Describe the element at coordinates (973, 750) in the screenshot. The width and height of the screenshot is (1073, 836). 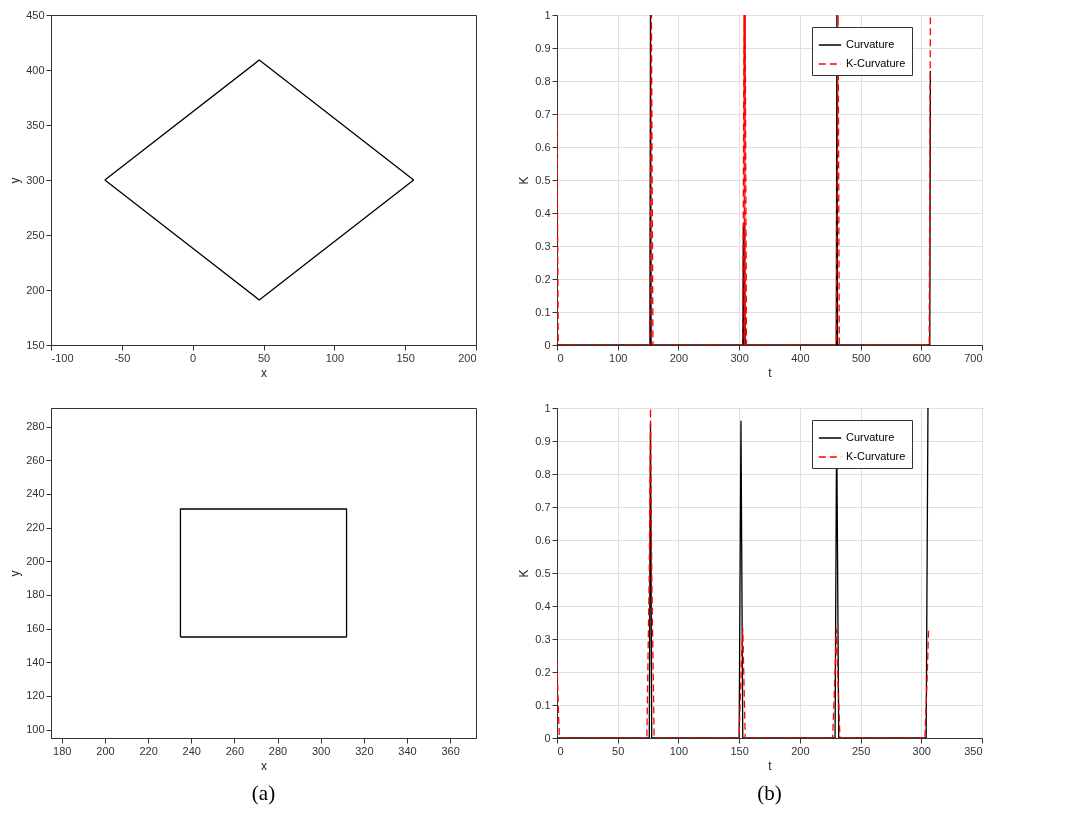
I see `x-tick-label: 350` at that location.